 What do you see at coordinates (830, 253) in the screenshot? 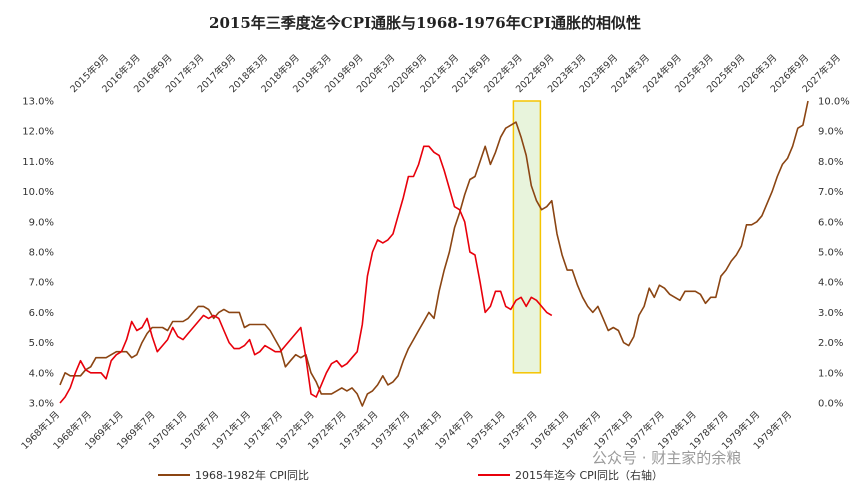
I see `right-y-tick-label: 5.0%` at bounding box center [830, 253].